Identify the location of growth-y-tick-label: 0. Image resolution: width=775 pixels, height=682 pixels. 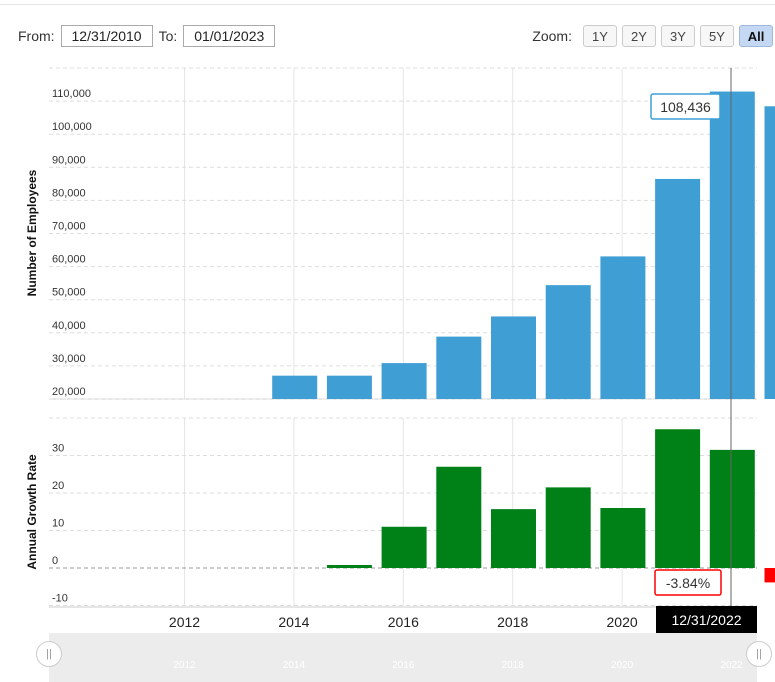
(55, 561).